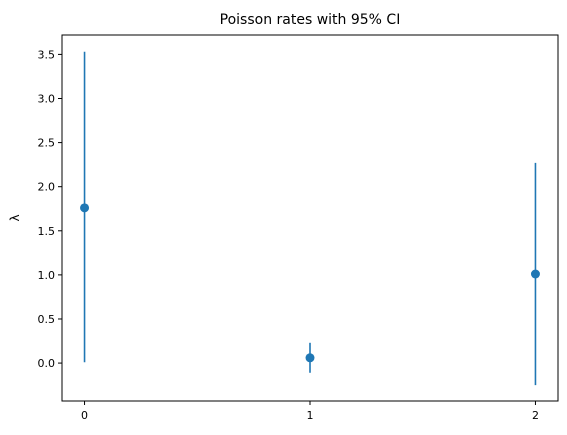 This screenshot has width=567, height=435. Describe the element at coordinates (47, 275) in the screenshot. I see `y-tick-label-2: 1.0` at that location.